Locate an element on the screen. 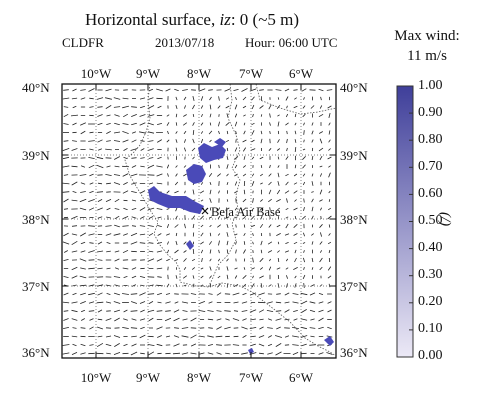 The image size is (500, 402). colorbar-tick-label: 0.60 is located at coordinates (430, 193).